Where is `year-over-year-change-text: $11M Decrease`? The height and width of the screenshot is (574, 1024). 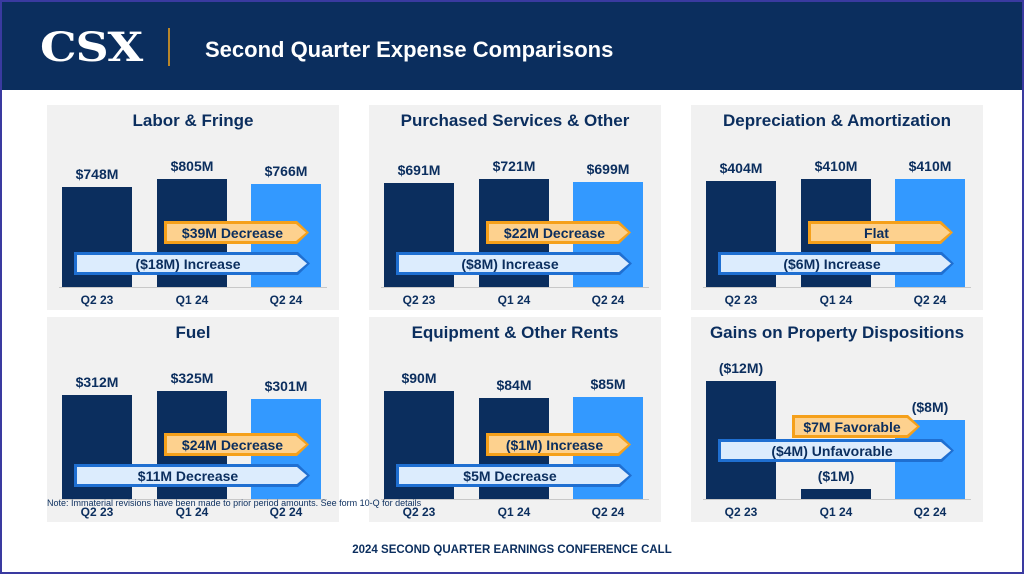 year-over-year-change-text: $11M Decrease is located at coordinates (192, 475).